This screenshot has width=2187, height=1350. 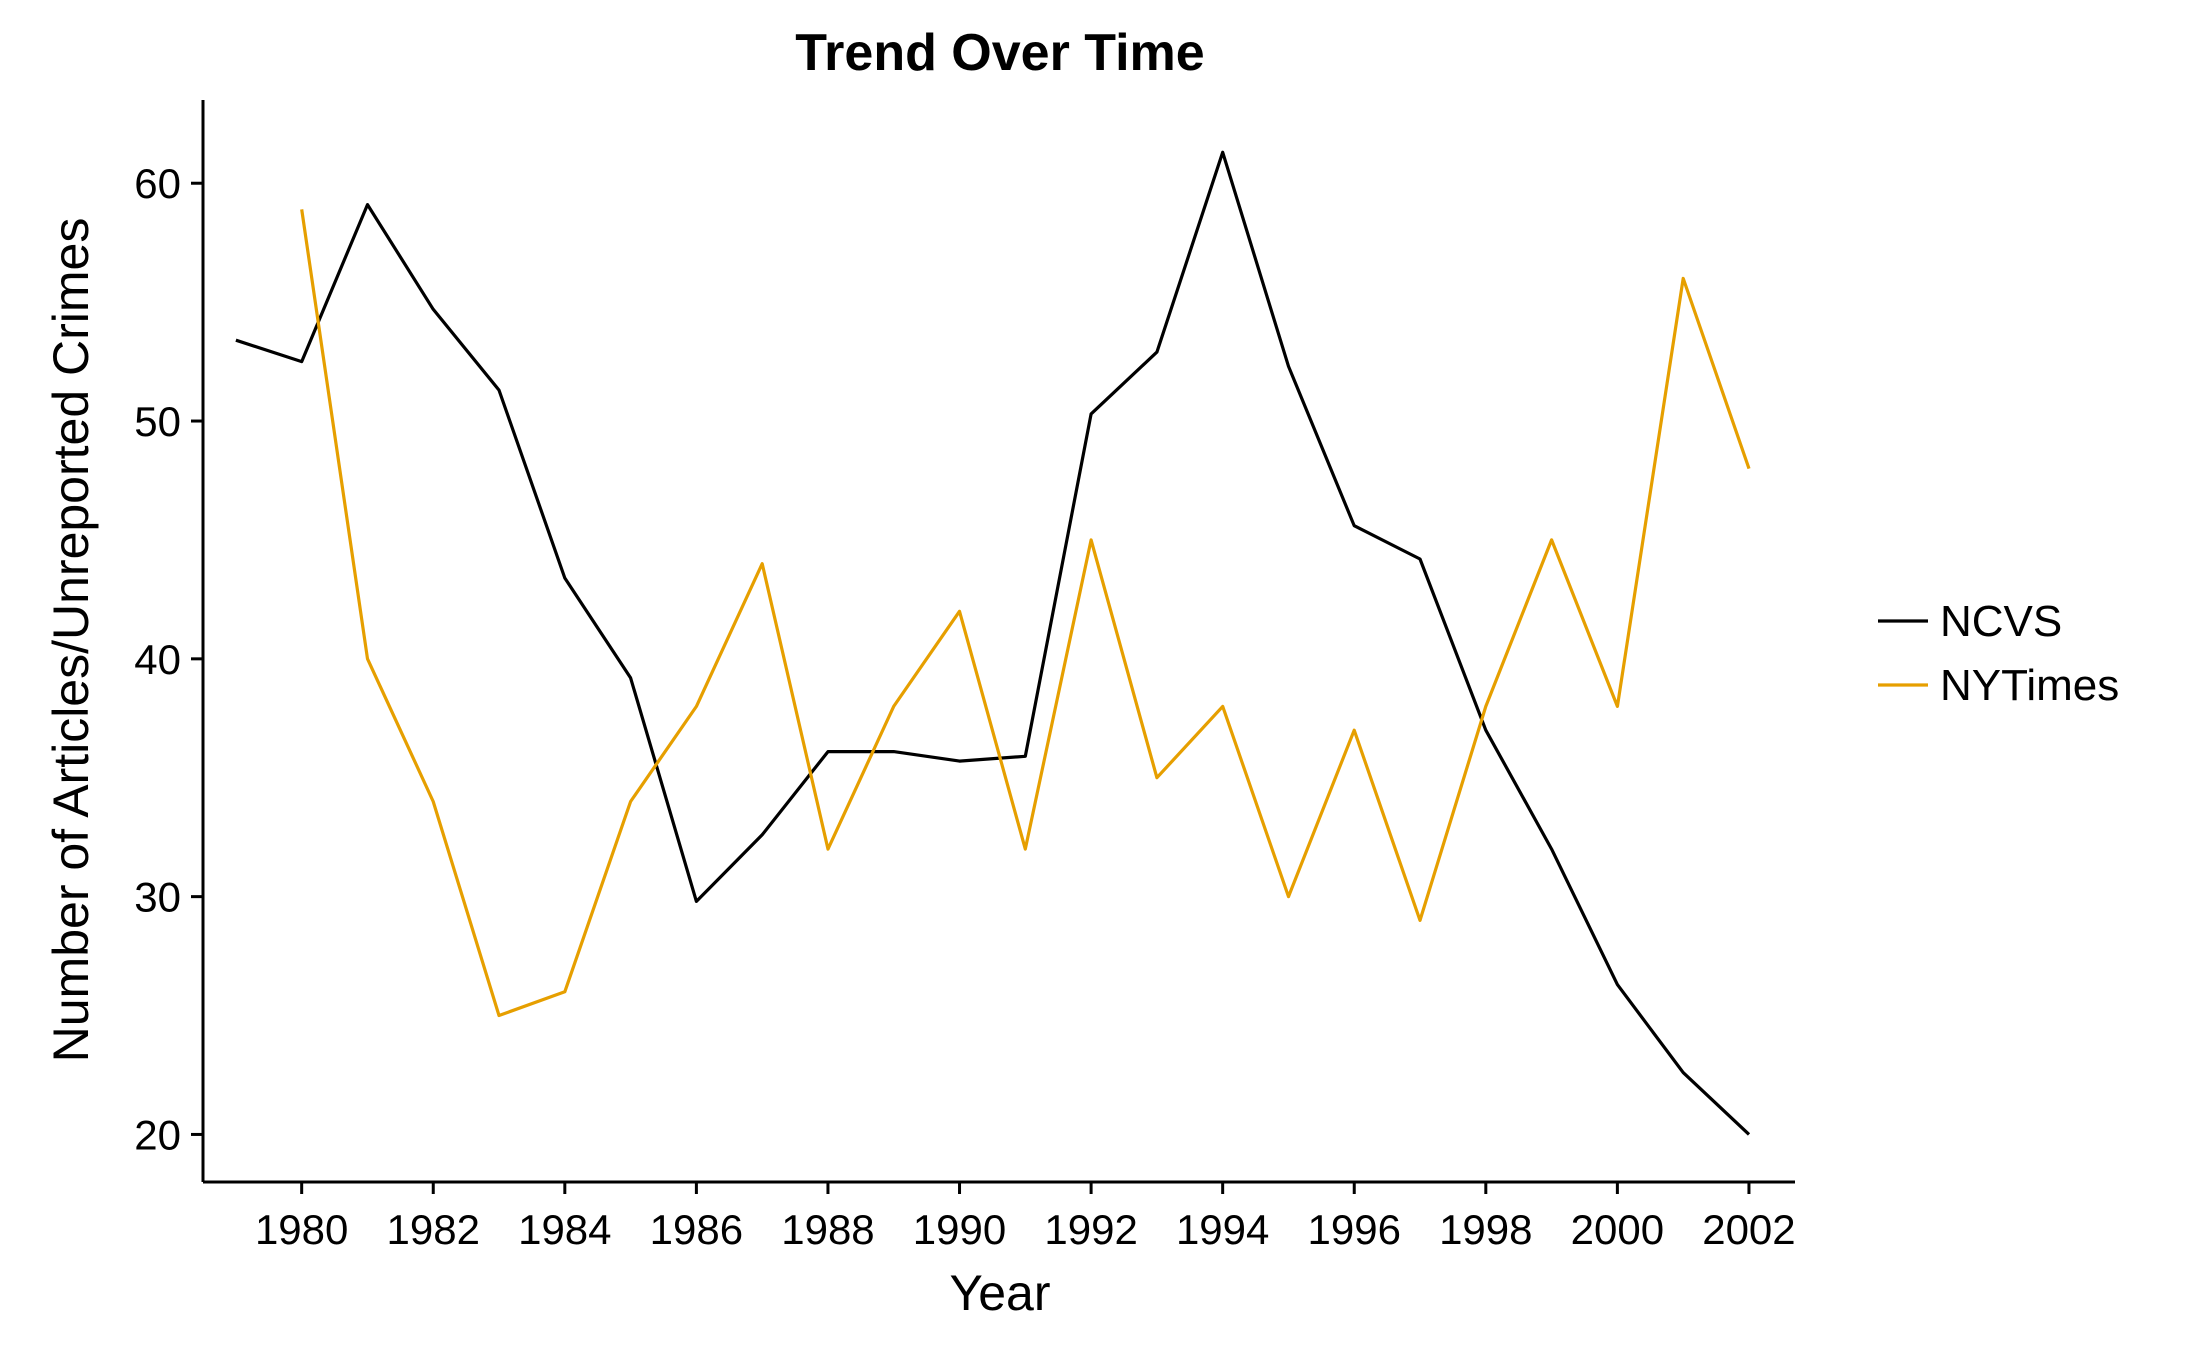 I want to click on x-tick-label: 1980, so click(x=301, y=1229).